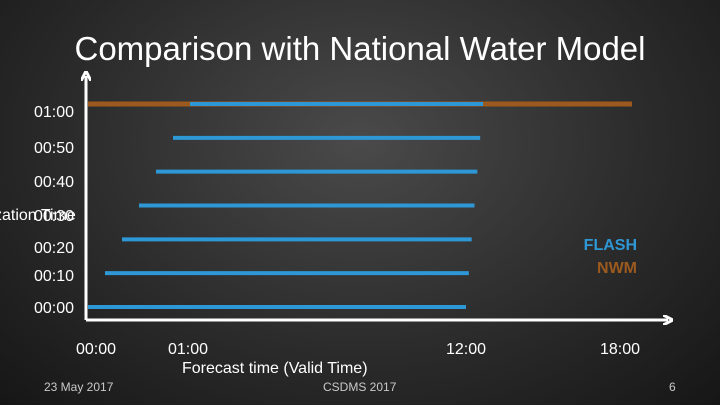 The image size is (720, 405). What do you see at coordinates (617, 268) in the screenshot?
I see `legend-nwm: NWM` at bounding box center [617, 268].